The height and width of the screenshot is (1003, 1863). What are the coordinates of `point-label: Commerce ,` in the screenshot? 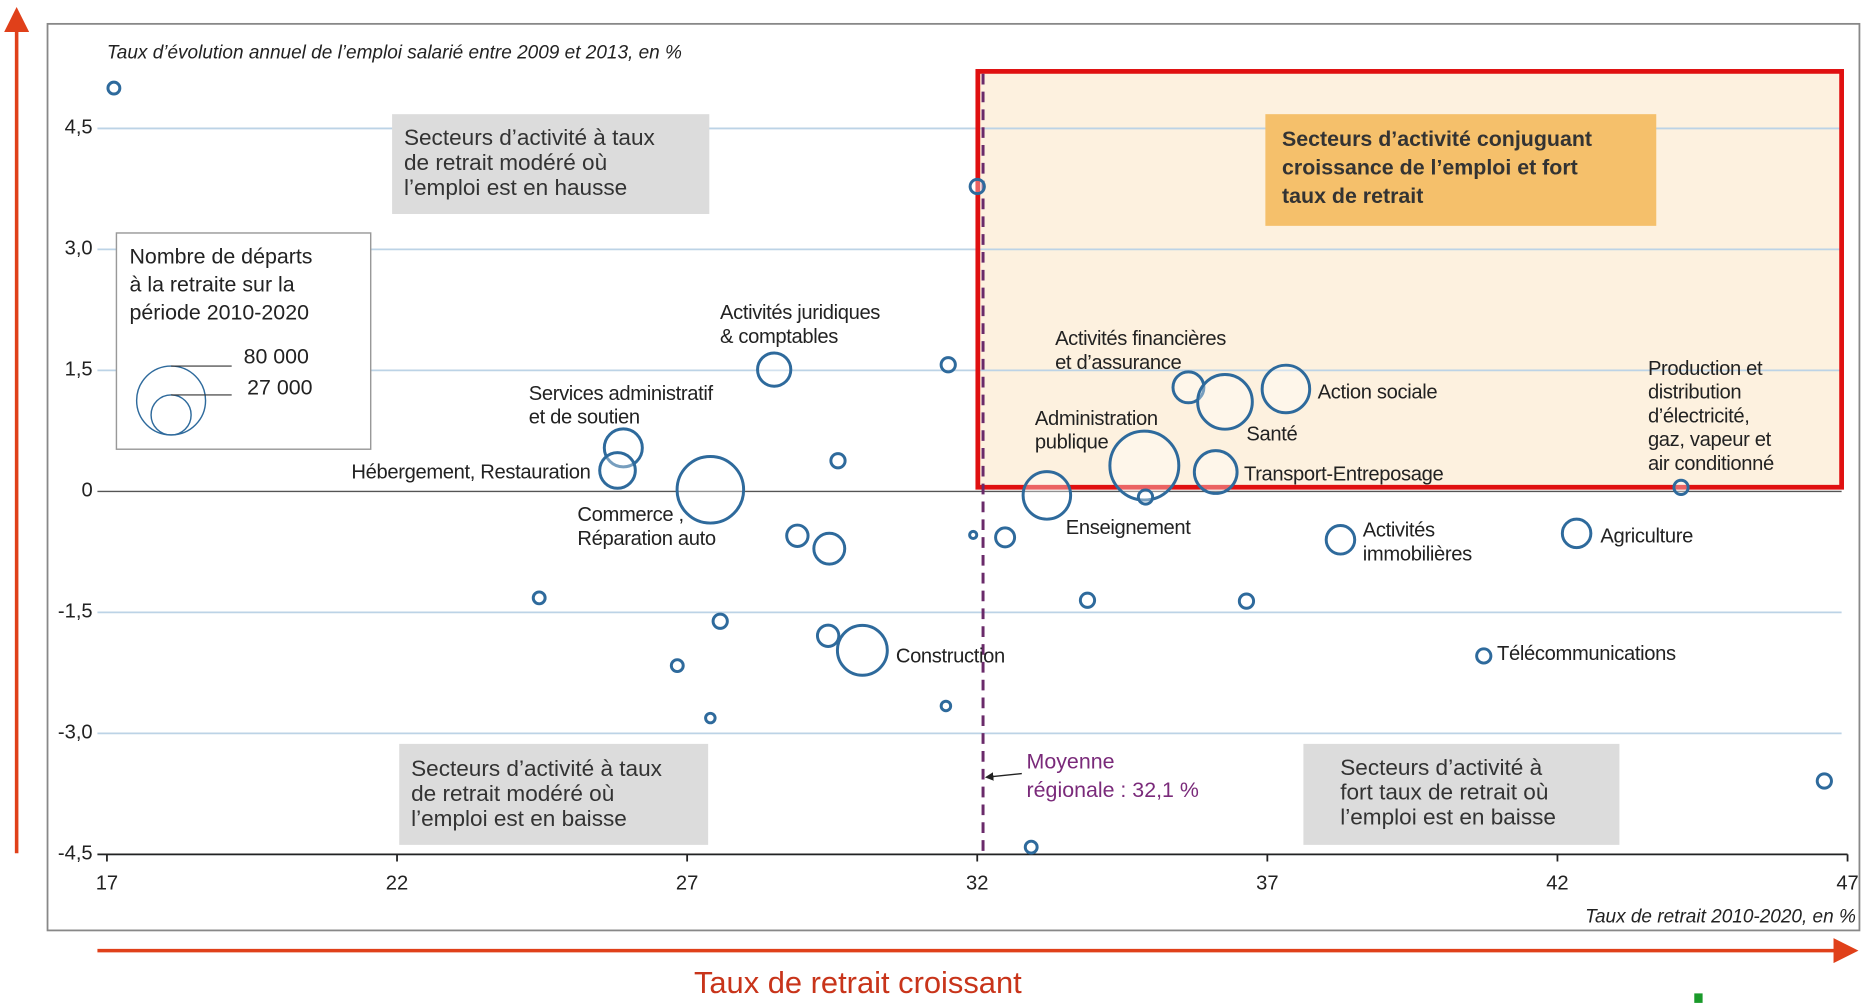 It's located at (630, 515).